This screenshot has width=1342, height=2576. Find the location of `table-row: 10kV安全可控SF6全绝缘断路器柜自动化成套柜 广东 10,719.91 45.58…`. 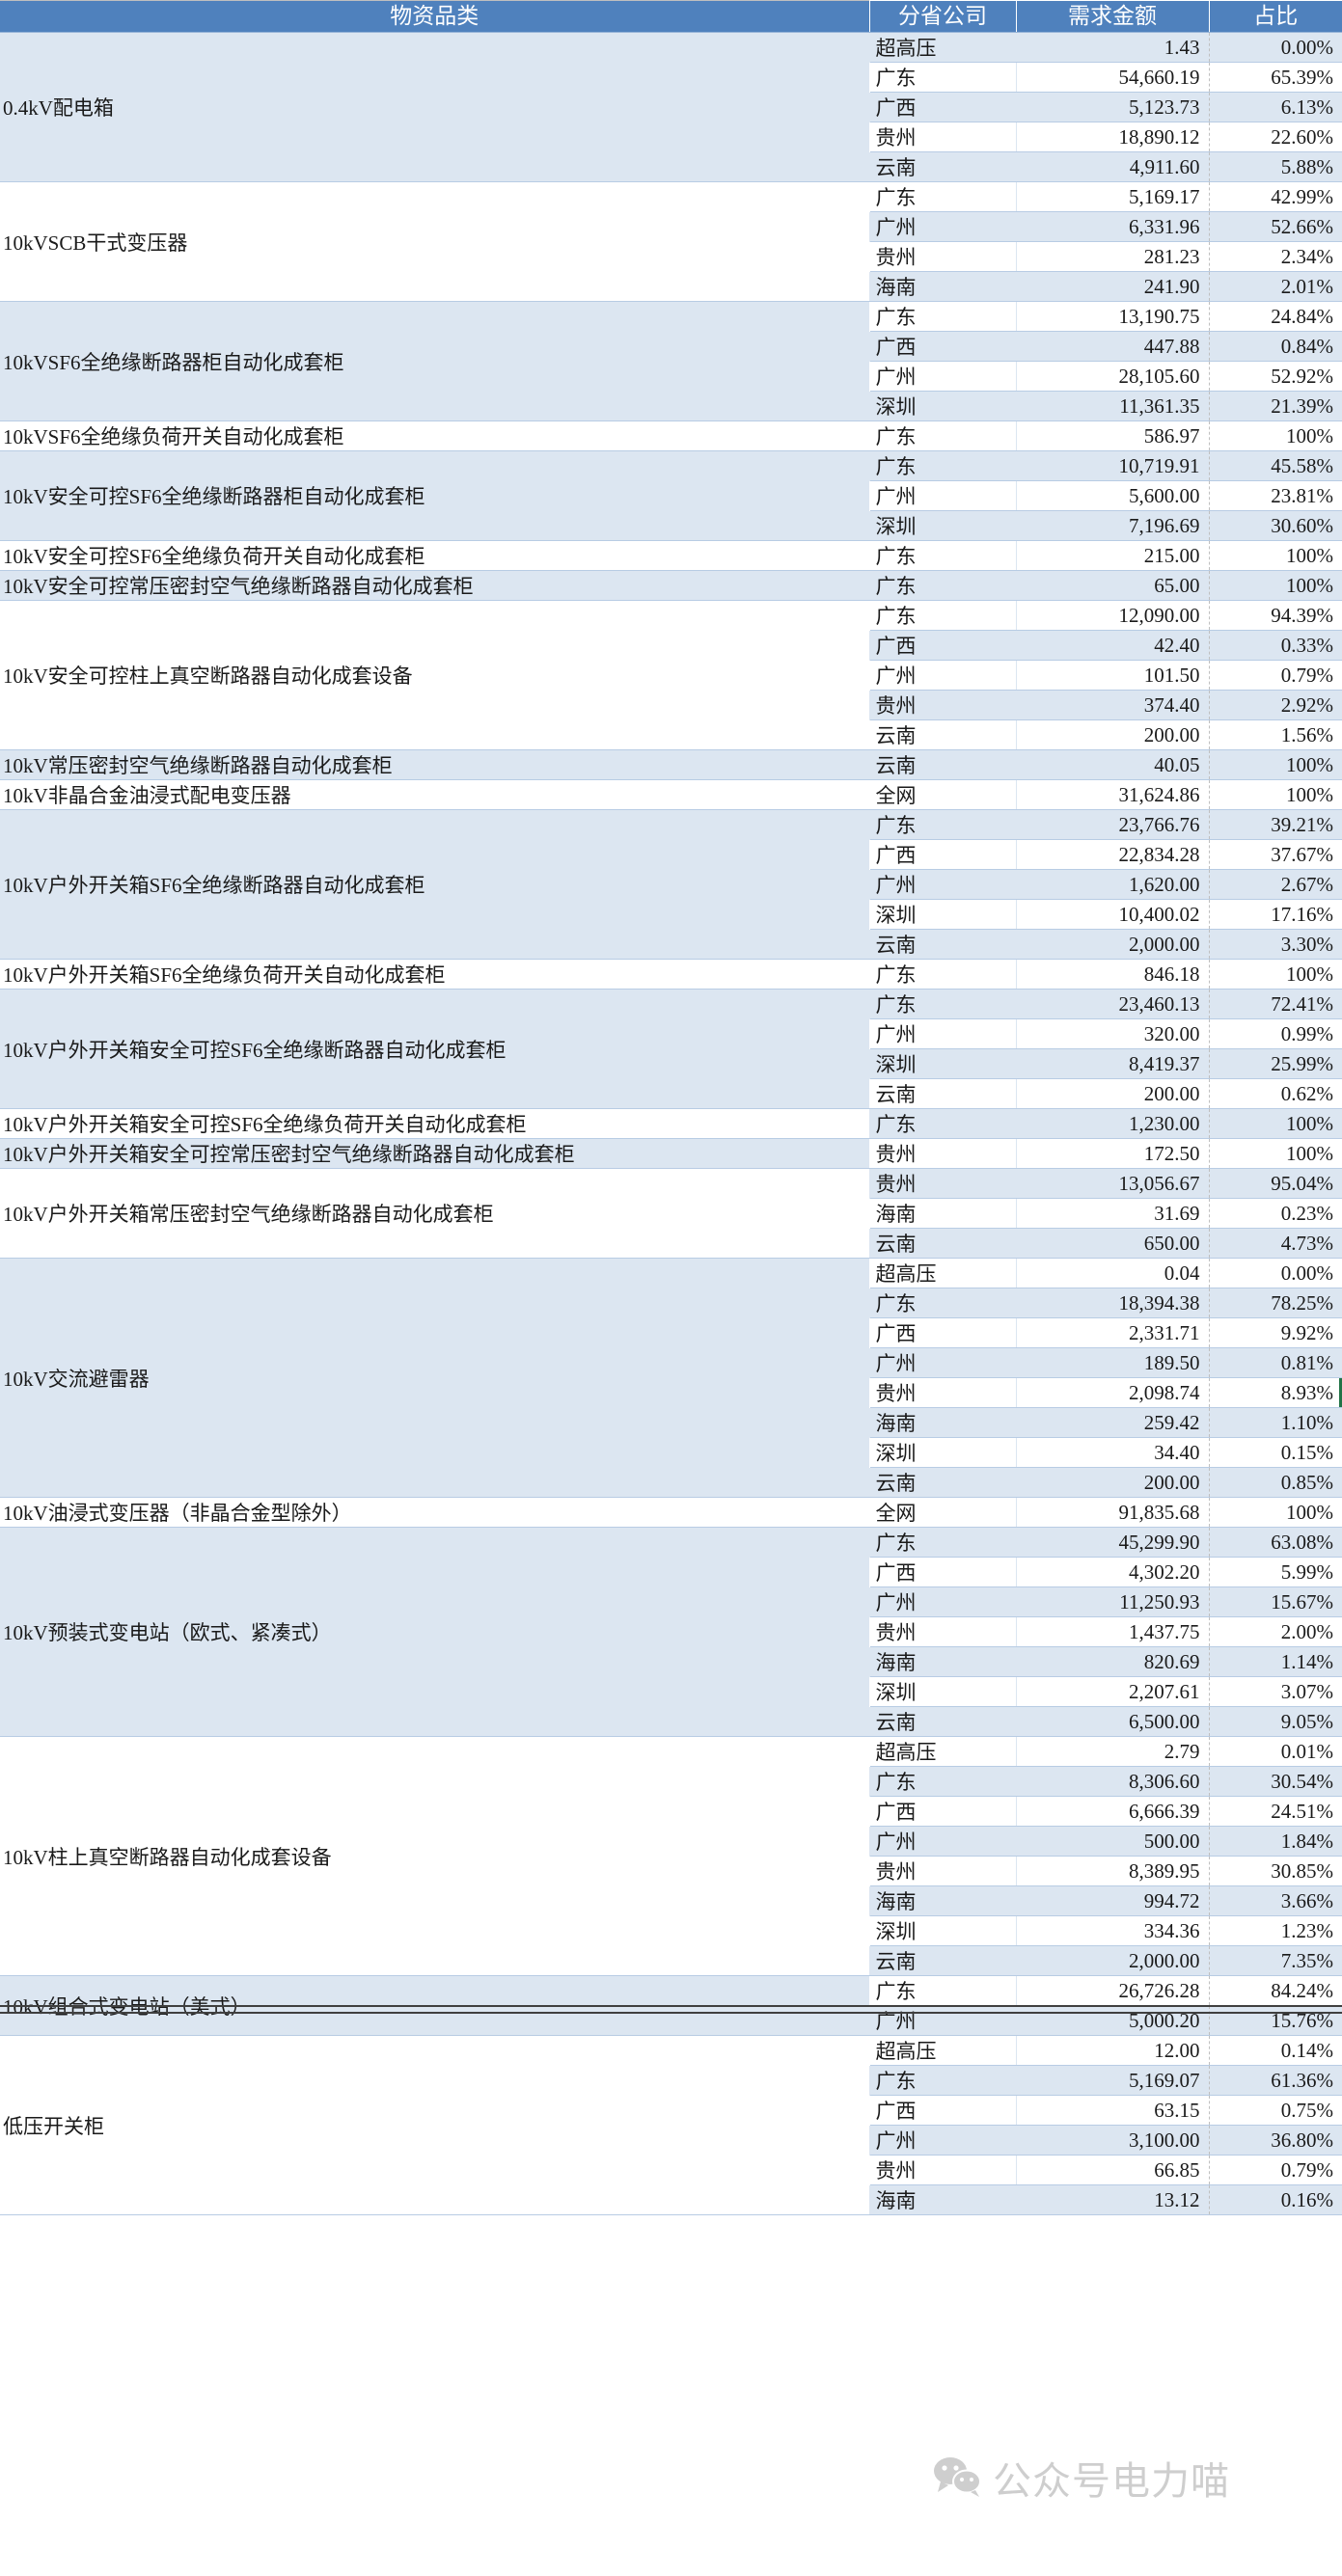

table-row: 10kV安全可控SF6全绝缘断路器柜自动化成套柜 广东 10,719.91 45.58… is located at coordinates (671, 495).